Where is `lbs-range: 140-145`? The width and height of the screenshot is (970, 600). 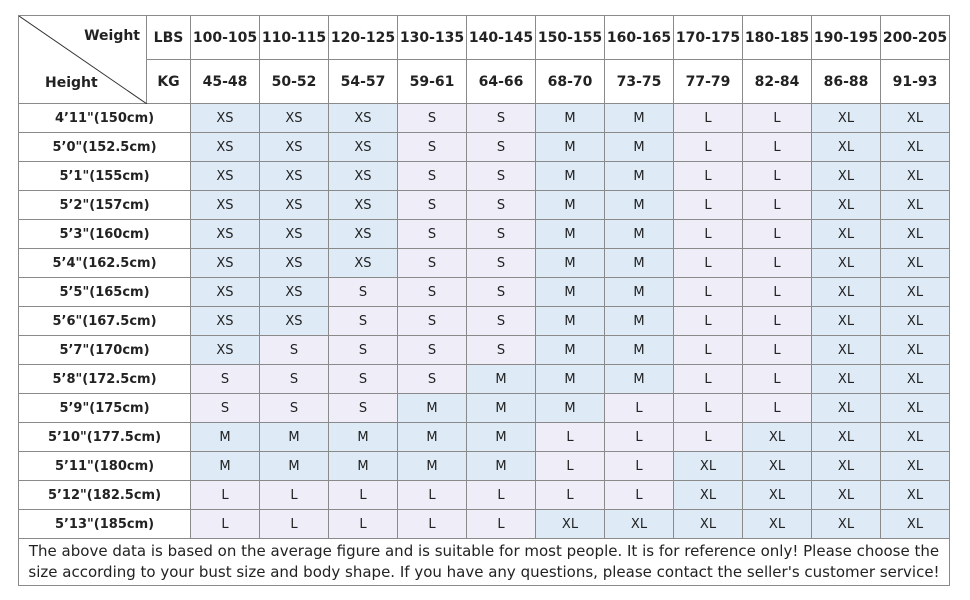 lbs-range: 140-145 is located at coordinates (501, 37).